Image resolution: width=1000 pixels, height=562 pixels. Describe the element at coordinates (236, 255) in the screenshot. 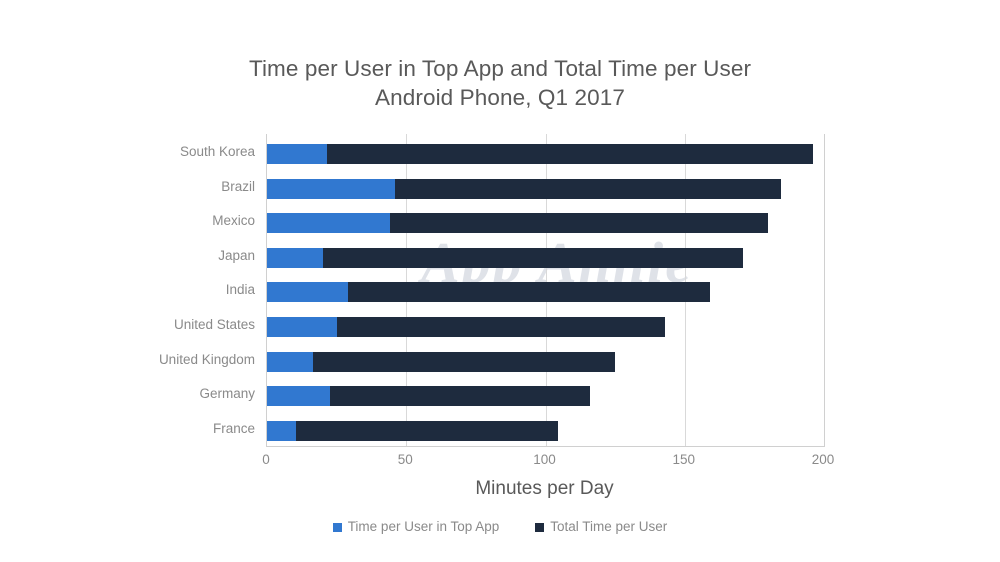

I see `y-axis-label-japan: Japan` at that location.